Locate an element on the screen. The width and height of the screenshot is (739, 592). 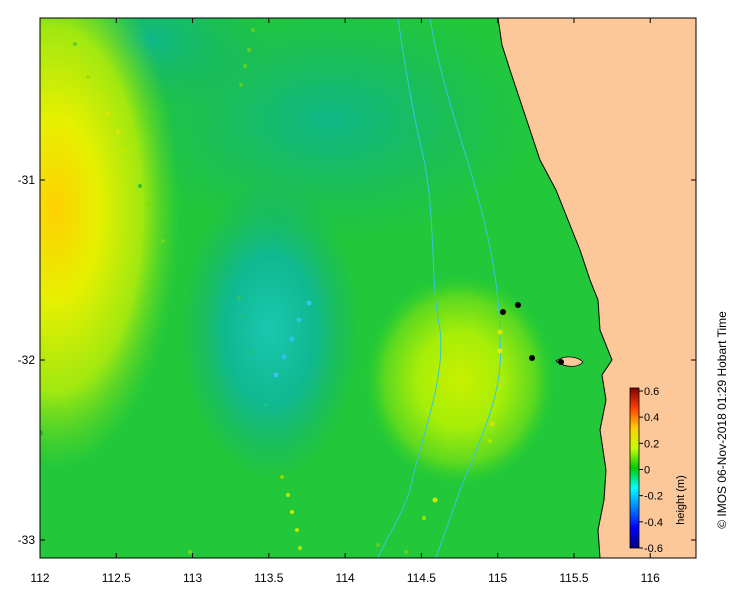
x-tick-label: 114 is located at coordinates (345, 578).